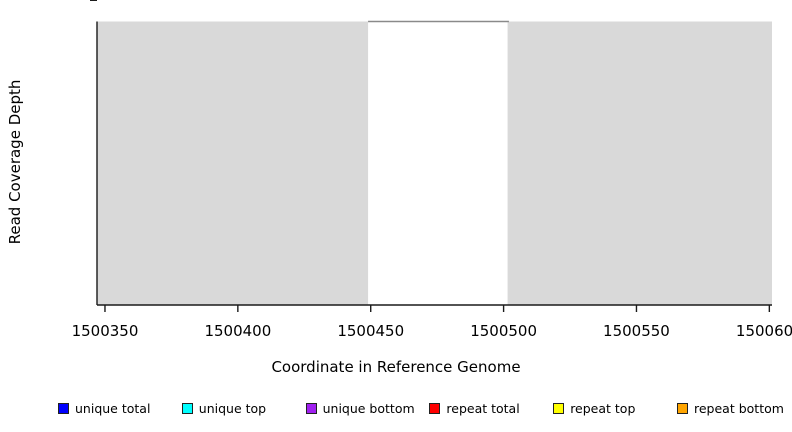  I want to click on y-tick-label: 15, so click(75, 2).